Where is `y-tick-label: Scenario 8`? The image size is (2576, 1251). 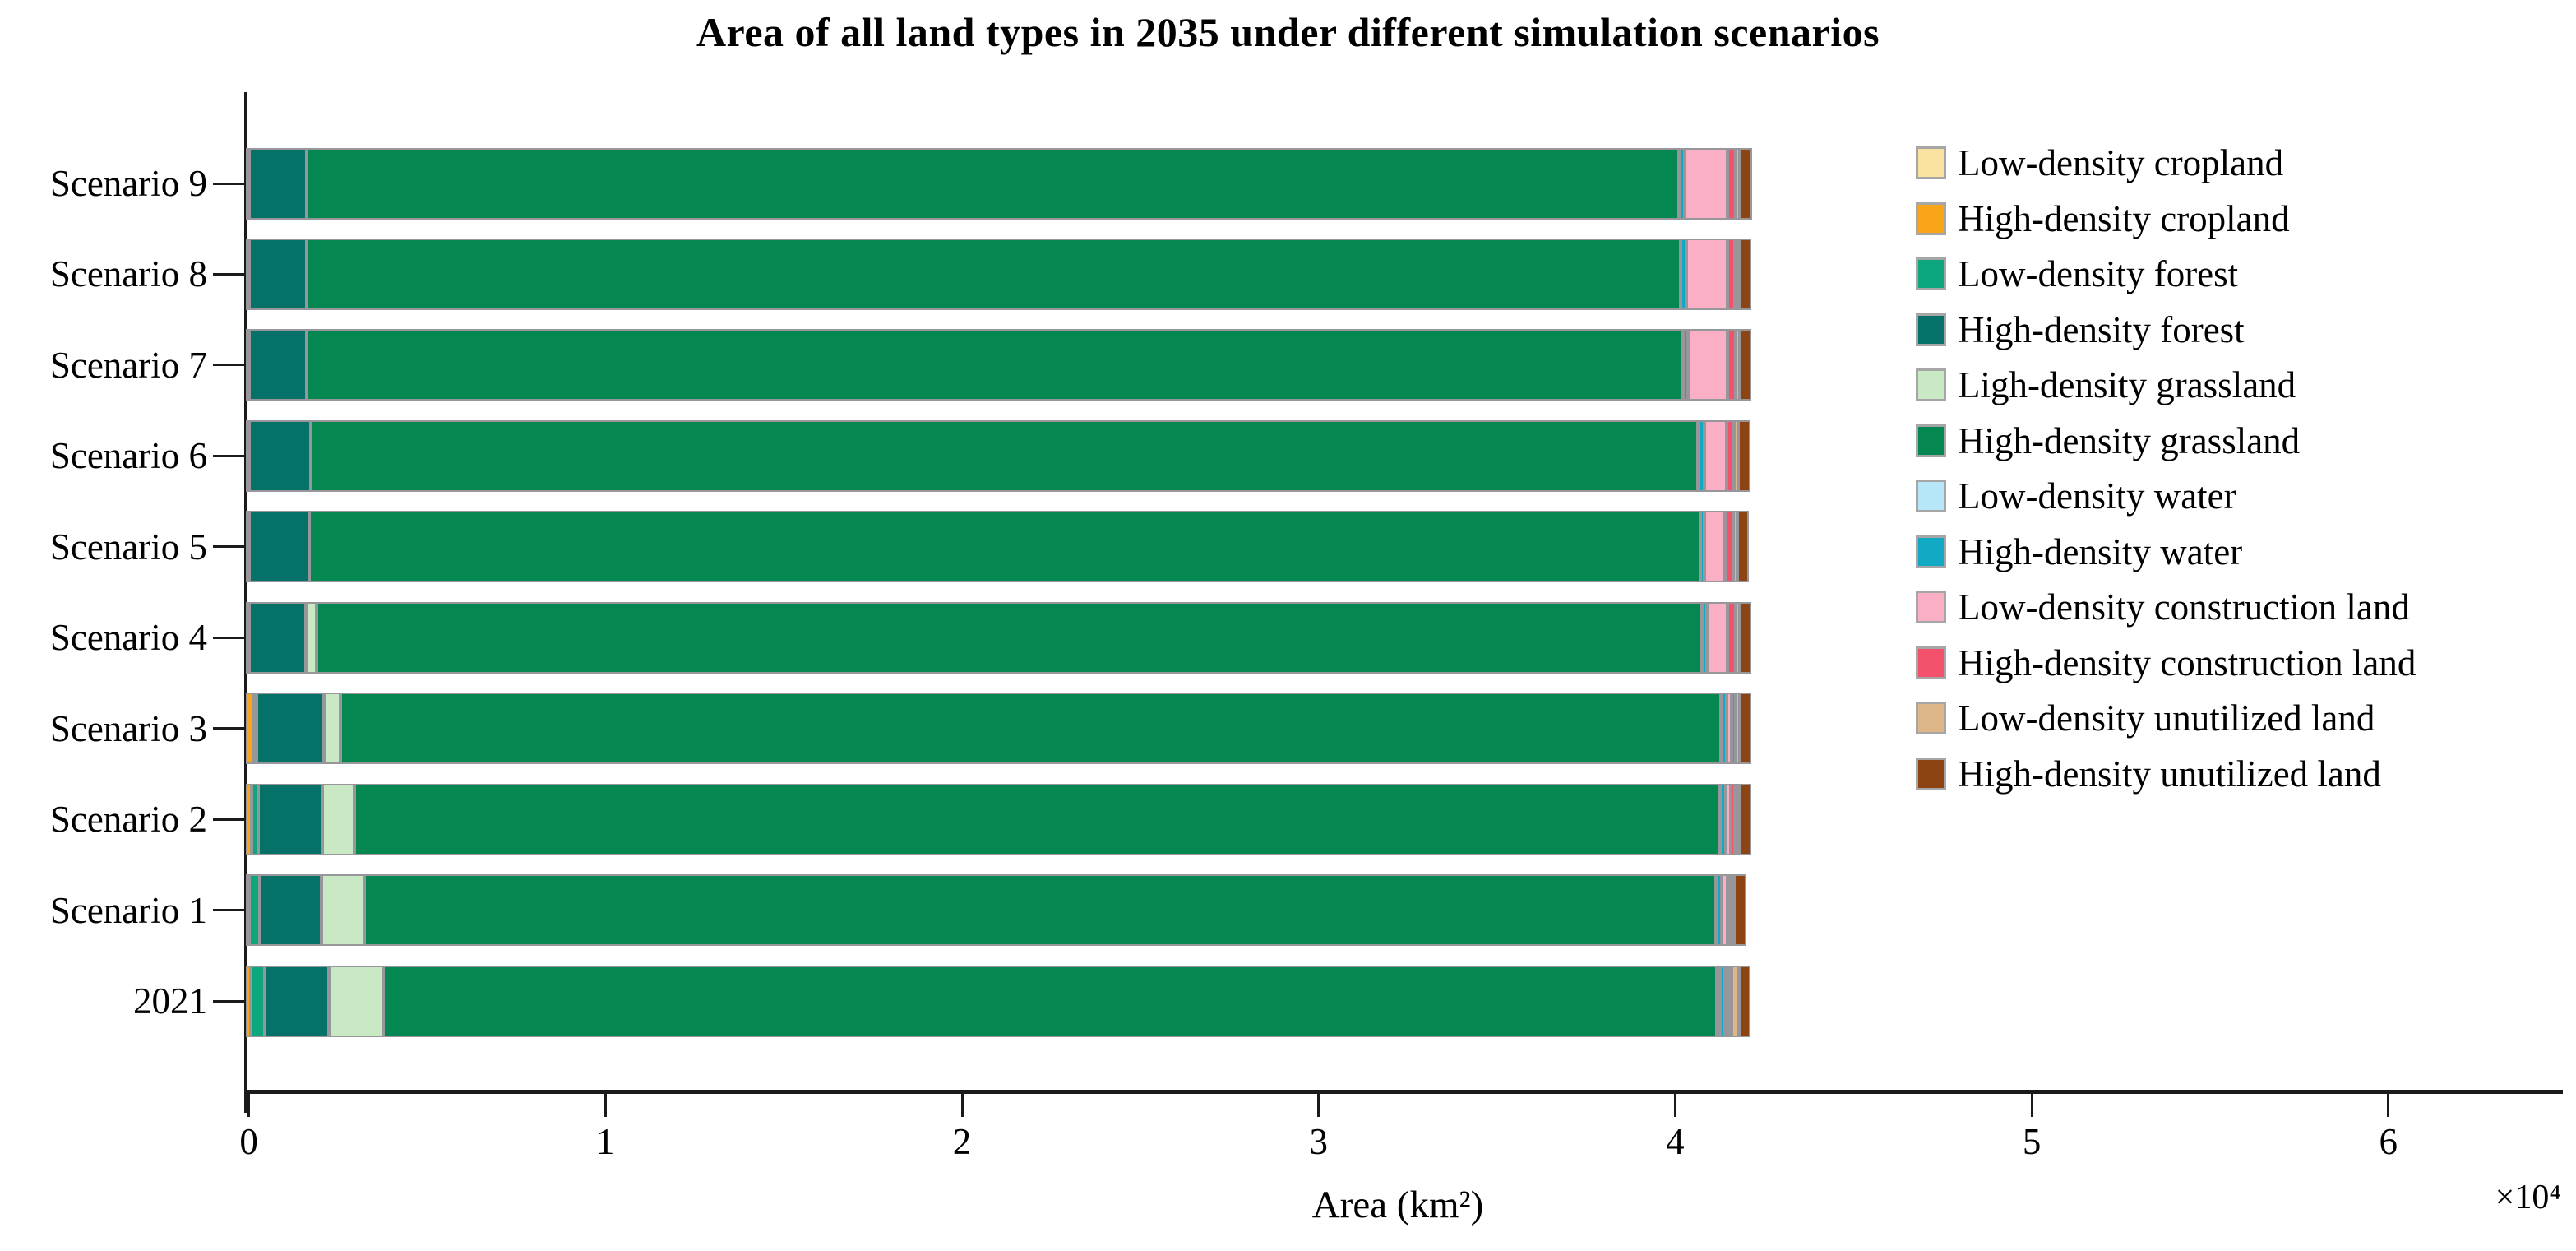
y-tick-label: Scenario 8 is located at coordinates (128, 274).